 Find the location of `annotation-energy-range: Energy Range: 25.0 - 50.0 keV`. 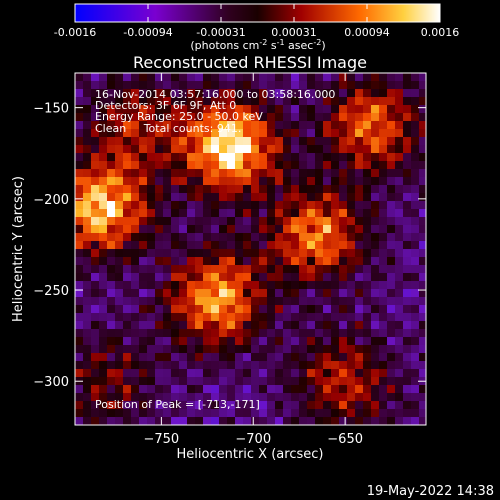

annotation-energy-range: Energy Range: 25.0 - 50.0 keV is located at coordinates (179, 116).